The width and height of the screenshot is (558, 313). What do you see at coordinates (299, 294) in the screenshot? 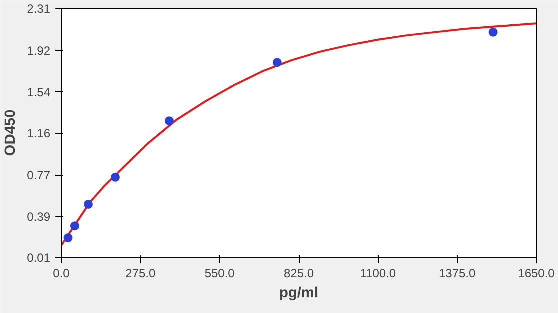
I see `x-axis-title: pg/ml` at bounding box center [299, 294].